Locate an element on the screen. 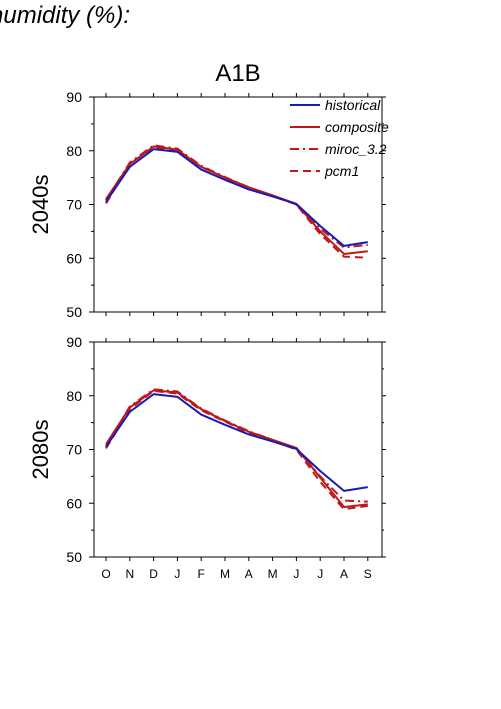 The image size is (501, 709). x-tick-label: F is located at coordinates (201, 574).